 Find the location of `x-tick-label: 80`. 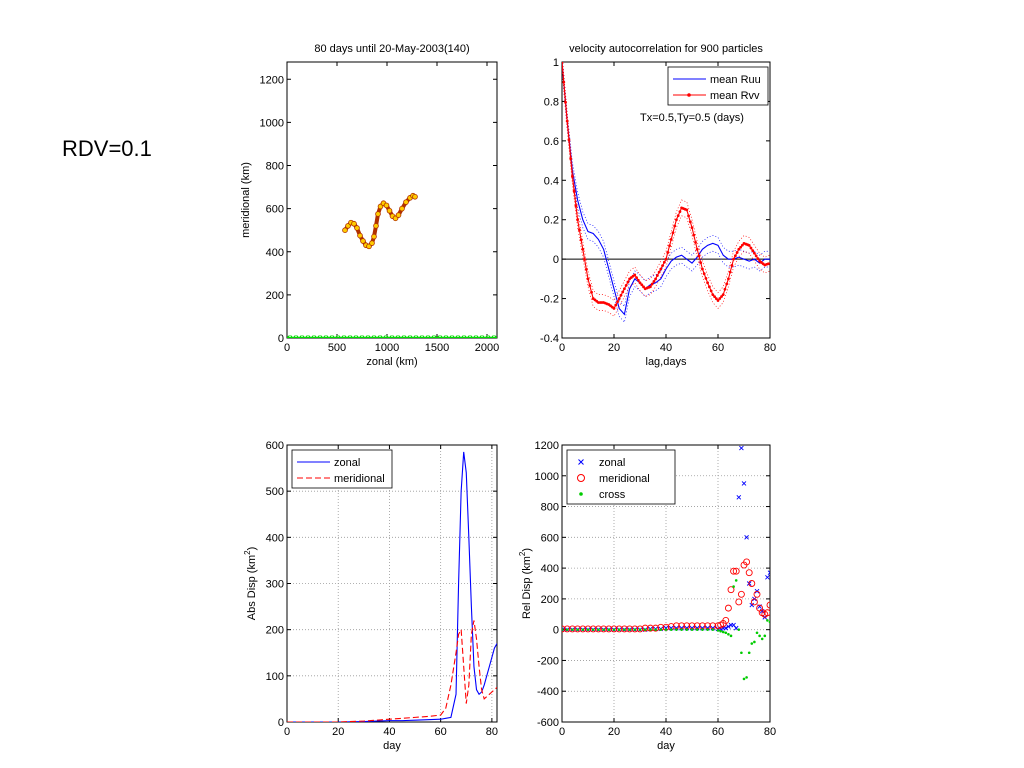

x-tick-label: 80 is located at coordinates (492, 732).